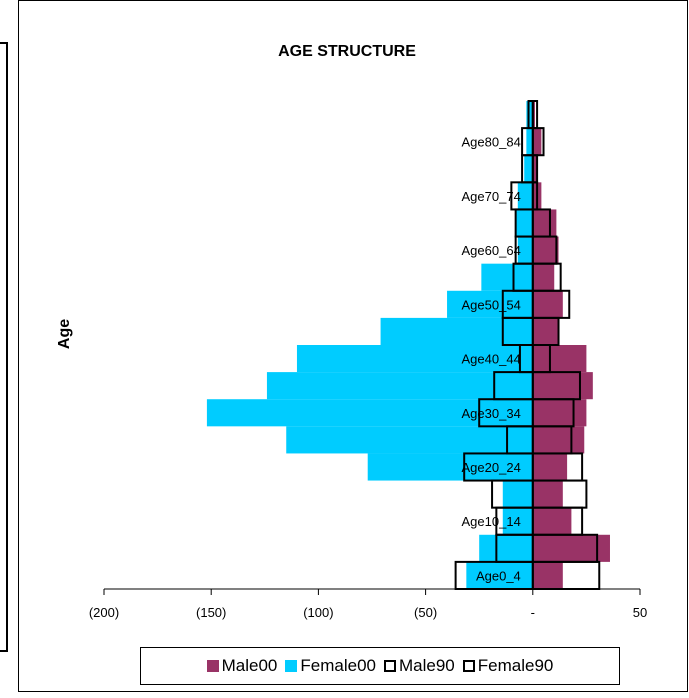  What do you see at coordinates (347, 51) in the screenshot?
I see `chart-title: AGE STRUCTURE` at bounding box center [347, 51].